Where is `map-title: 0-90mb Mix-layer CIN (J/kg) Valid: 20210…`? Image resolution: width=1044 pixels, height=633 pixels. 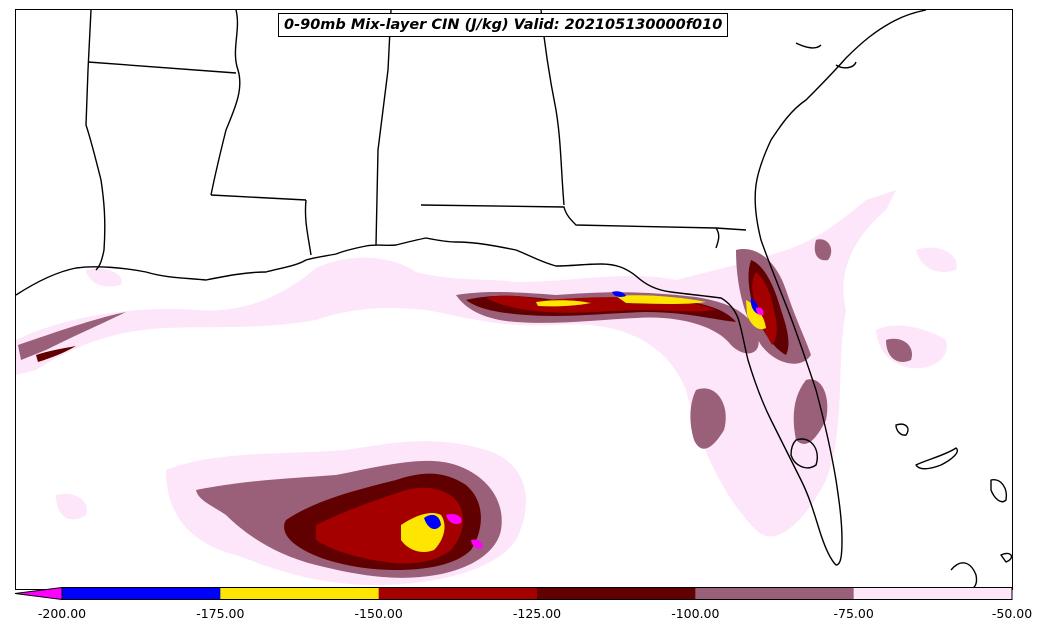
map-title: 0-90mb Mix-layer CIN (J/kg) Valid: 20210… is located at coordinates (503, 25).